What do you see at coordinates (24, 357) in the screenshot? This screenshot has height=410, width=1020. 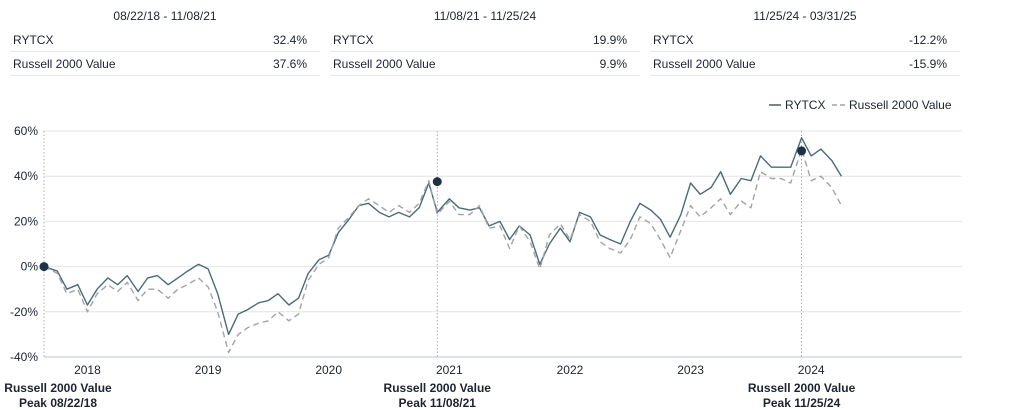 I see `y-tick-label: -40%` at bounding box center [24, 357].